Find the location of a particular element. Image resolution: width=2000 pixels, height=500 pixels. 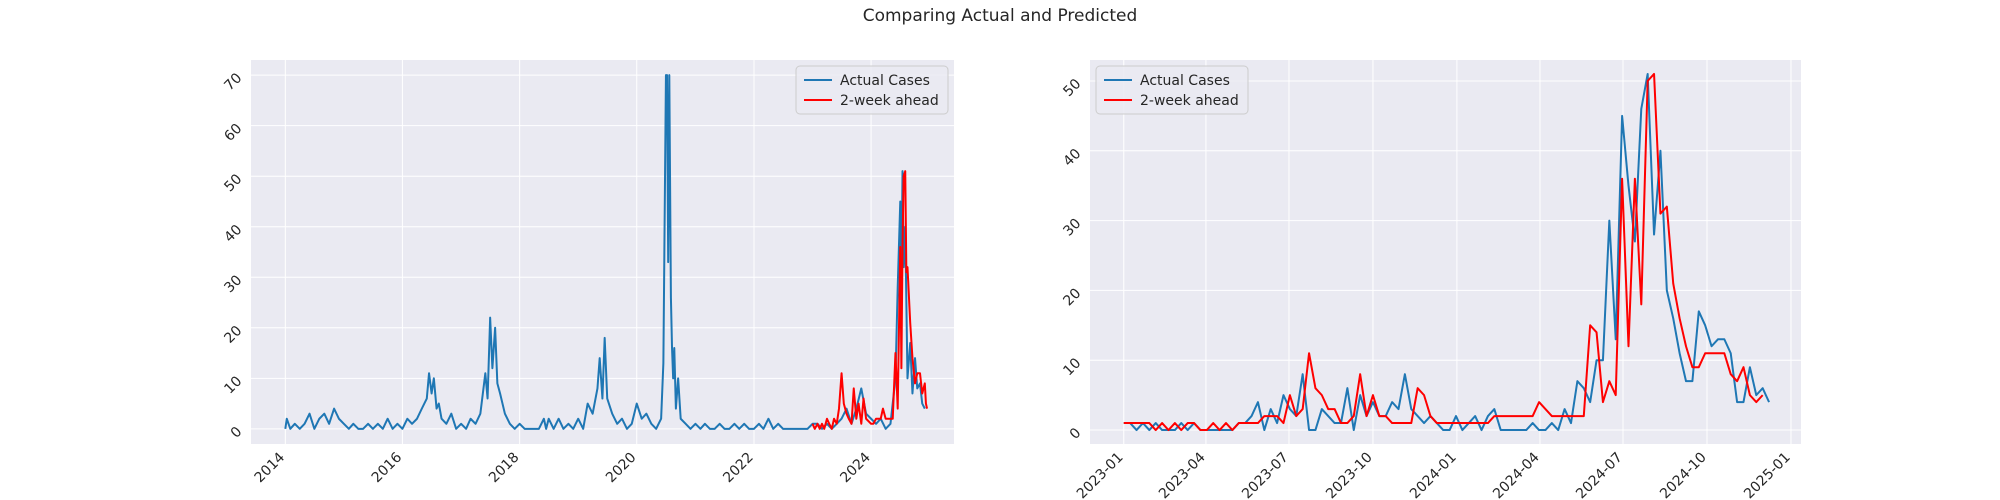

series-line-predicted is located at coordinates (870, 300).